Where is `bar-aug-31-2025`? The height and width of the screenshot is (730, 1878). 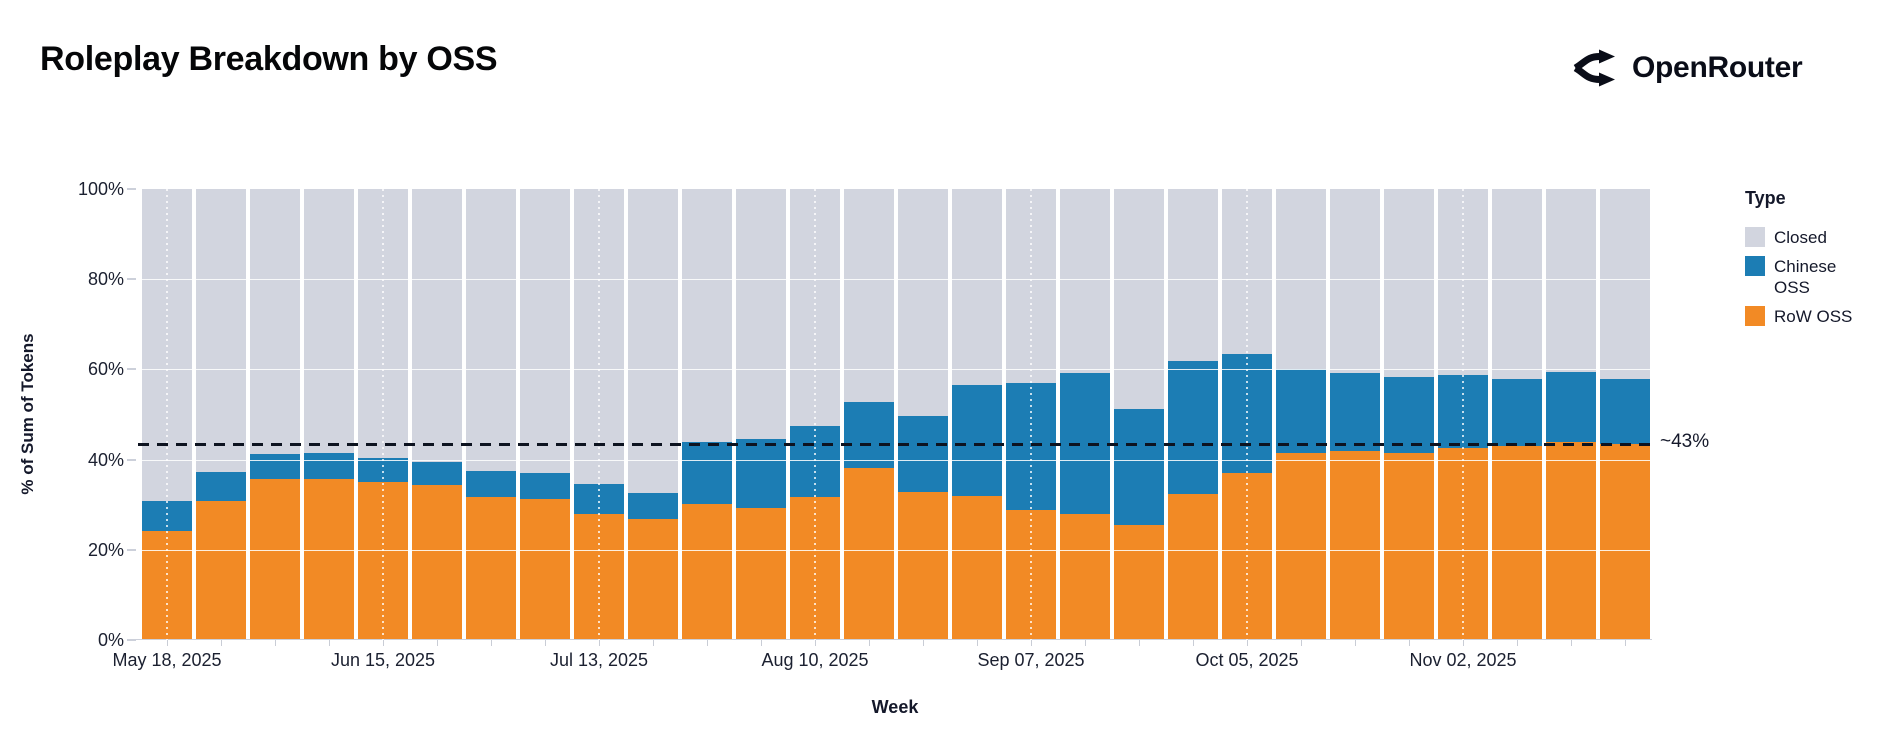 bar-aug-31-2025 is located at coordinates (977, 414).